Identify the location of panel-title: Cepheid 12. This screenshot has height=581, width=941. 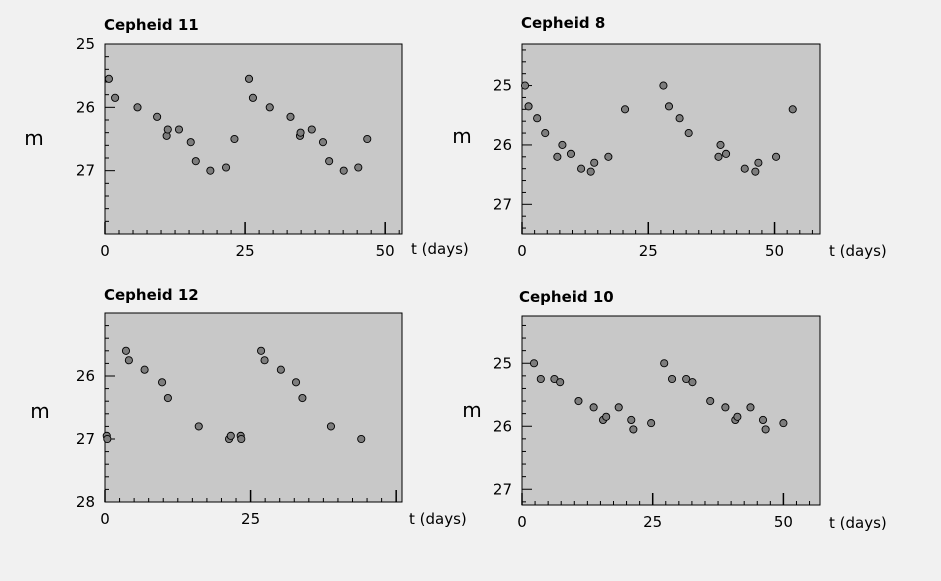
(151, 295).